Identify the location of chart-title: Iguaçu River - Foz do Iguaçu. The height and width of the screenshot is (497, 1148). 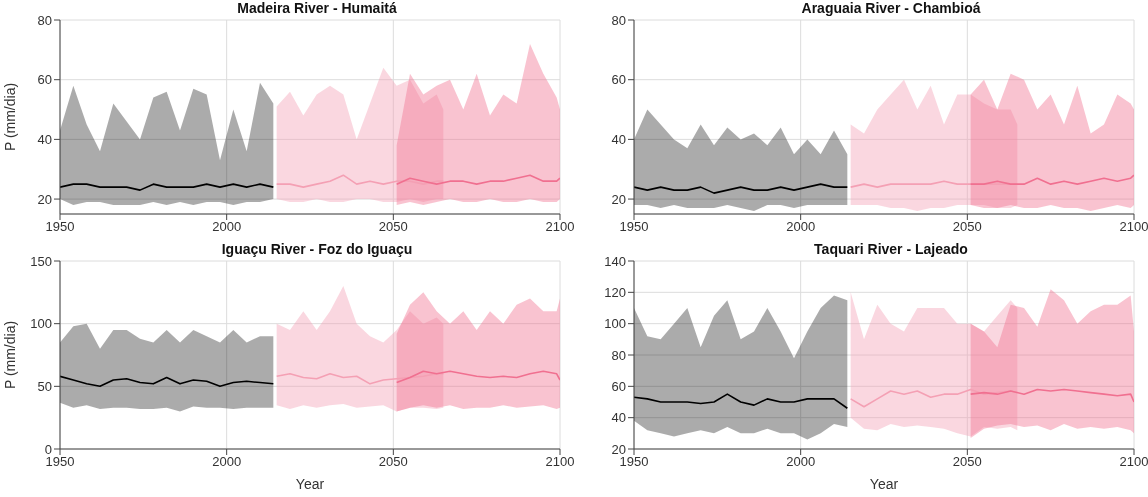
(317, 248).